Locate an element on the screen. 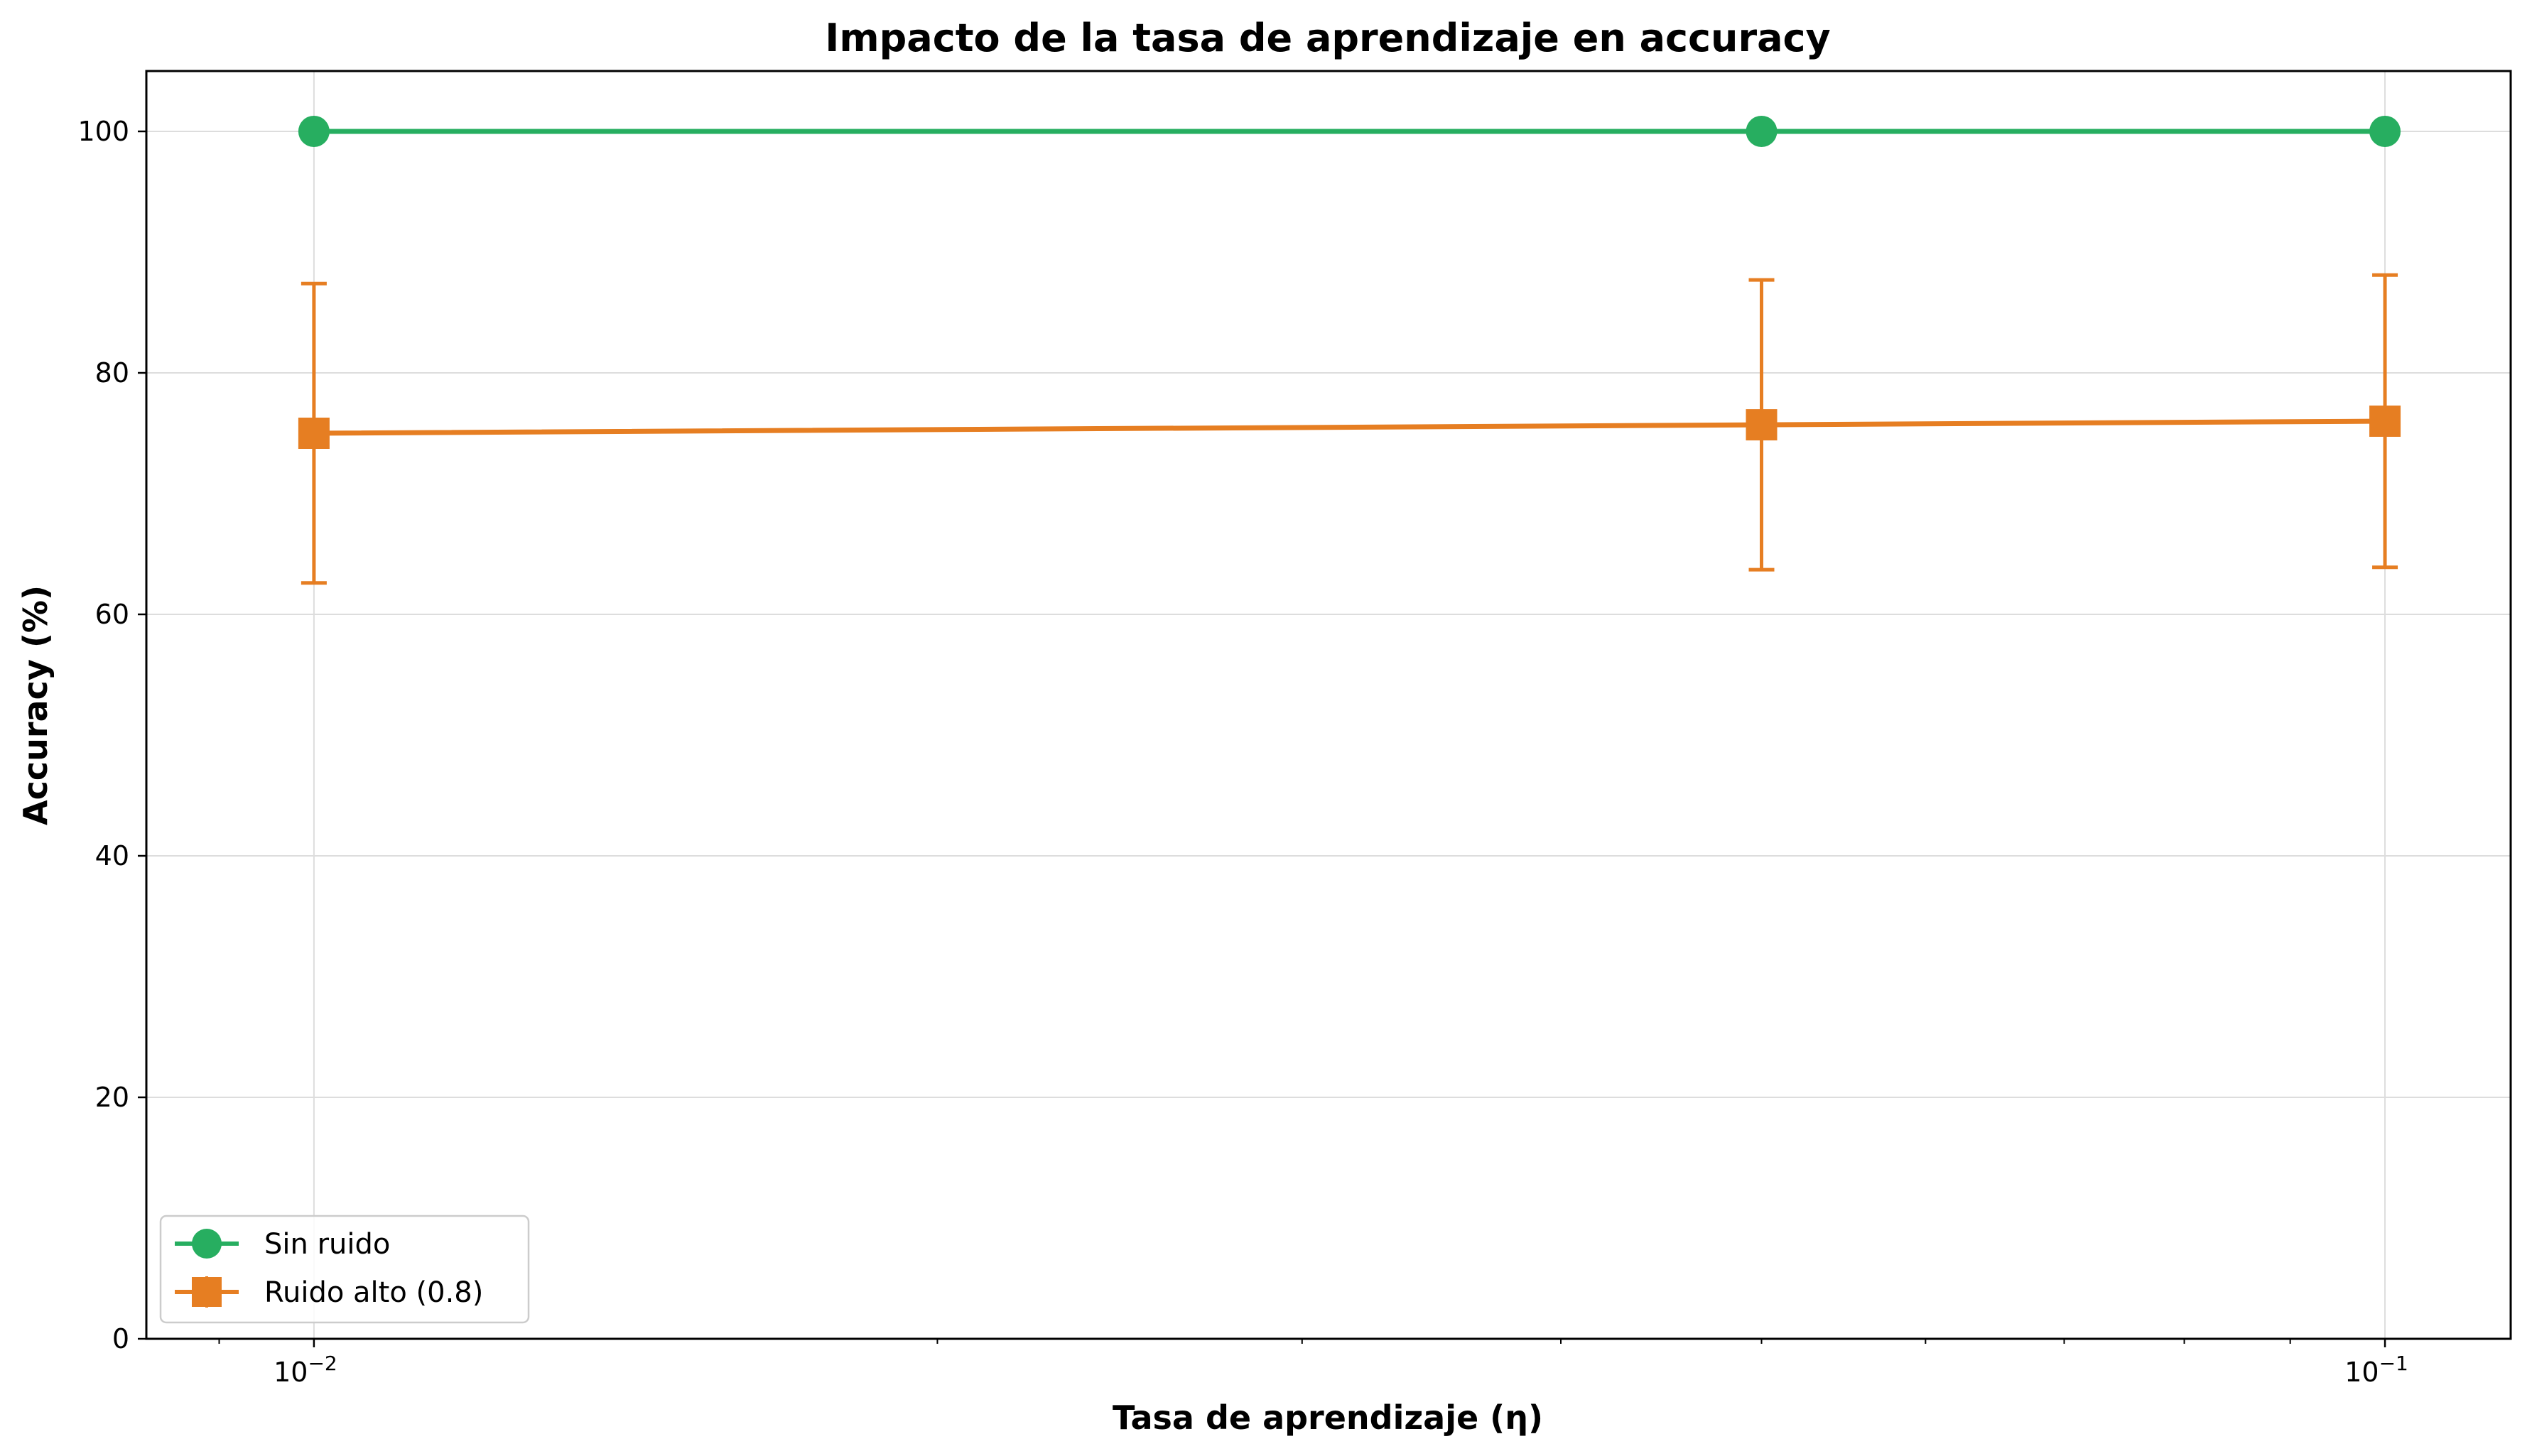 This screenshot has width=2532, height=1456. legend-label-sin-ruido: Sin ruido is located at coordinates (327, 1244).